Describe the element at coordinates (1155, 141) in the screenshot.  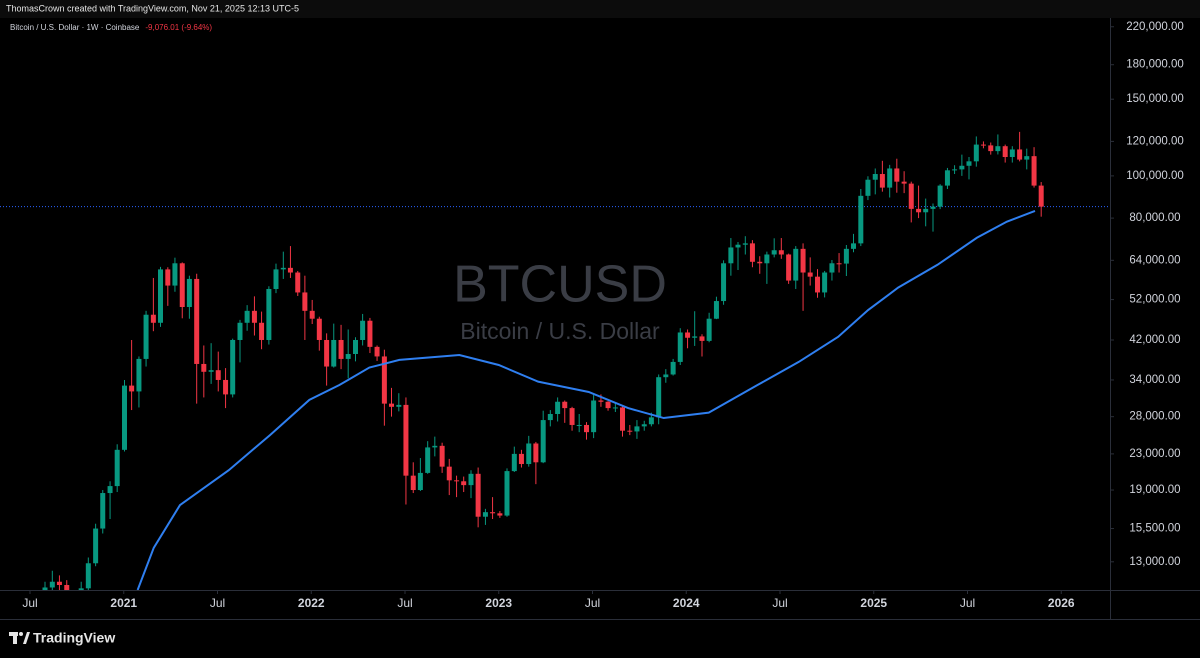
I see `y-tick-label: 120,000.00` at that location.